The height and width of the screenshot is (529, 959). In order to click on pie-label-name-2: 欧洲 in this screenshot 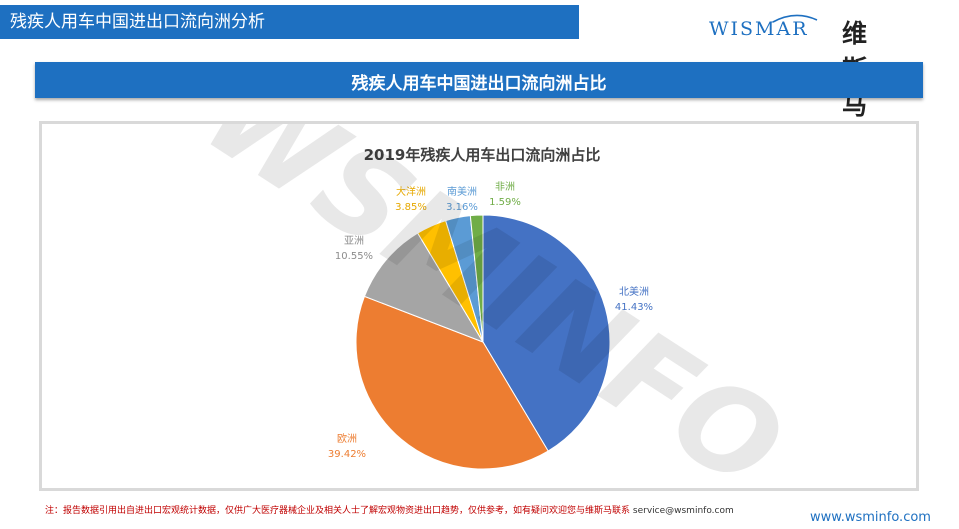, I will do `click(347, 439)`.